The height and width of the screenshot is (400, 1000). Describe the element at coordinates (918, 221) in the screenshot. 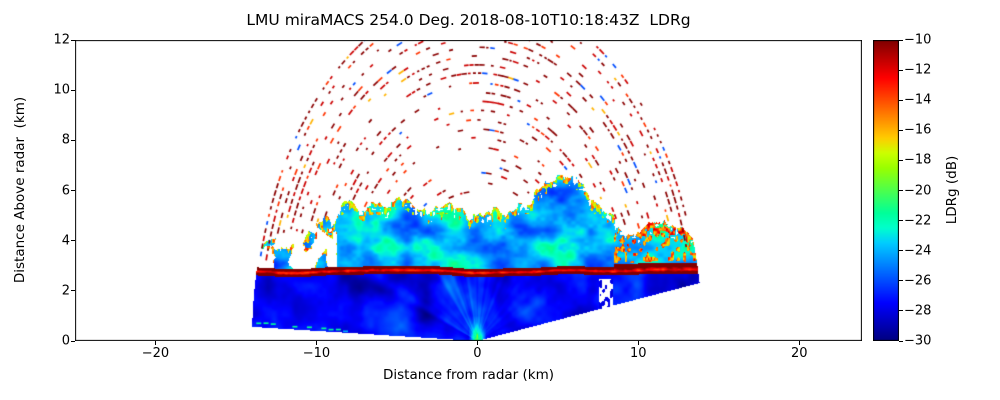

I see `colorbar-tick-label: −22` at that location.